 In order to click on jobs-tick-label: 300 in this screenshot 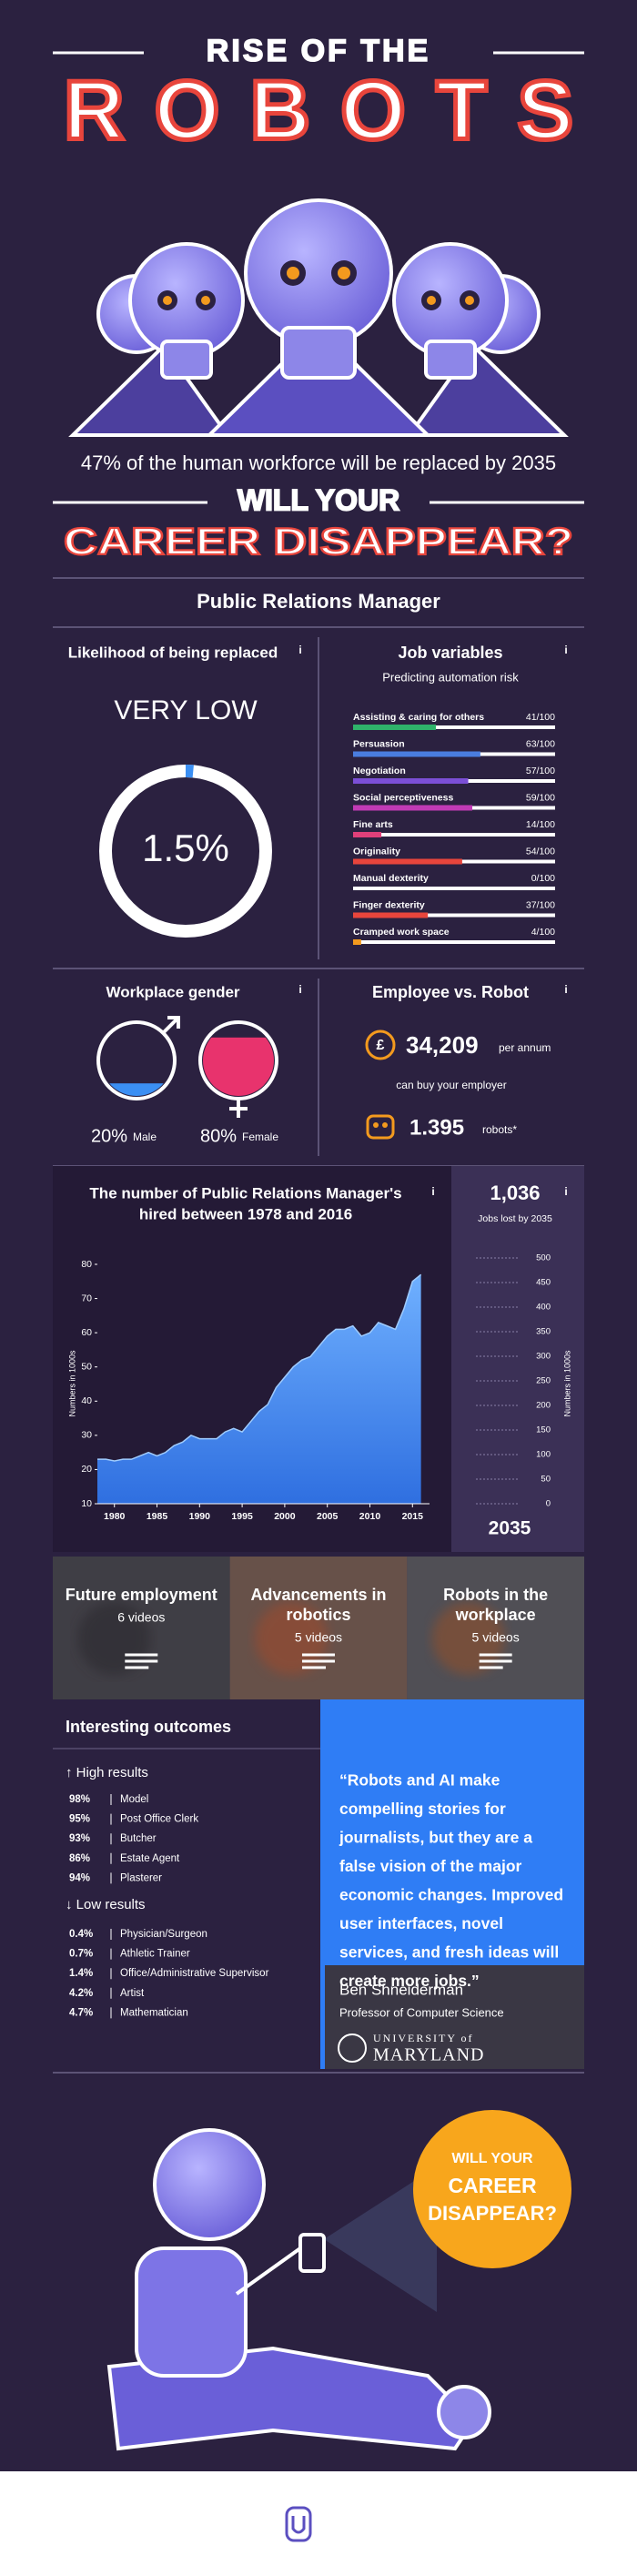, I will do `click(544, 1357)`.